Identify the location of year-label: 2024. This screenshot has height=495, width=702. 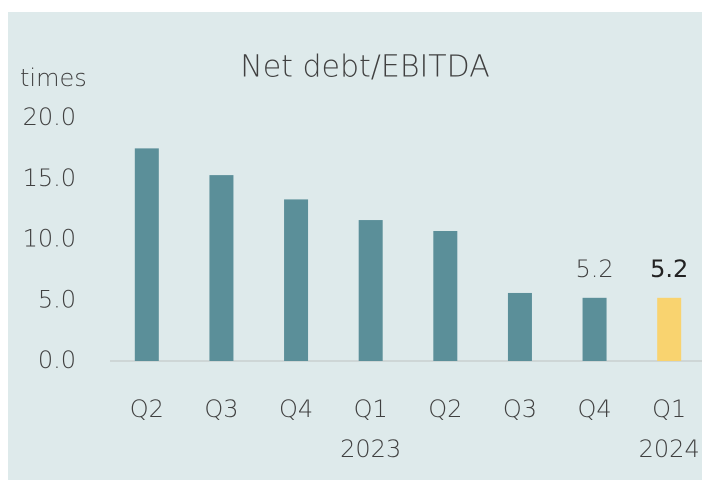
(669, 449).